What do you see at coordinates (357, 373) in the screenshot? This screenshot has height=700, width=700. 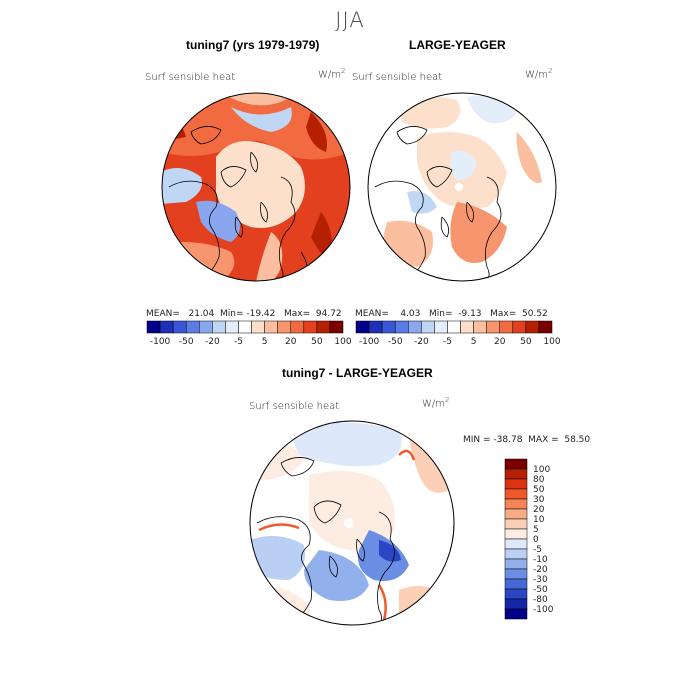 I see `diff-panel-title: tuning7 - LARGE-YEAGER` at bounding box center [357, 373].